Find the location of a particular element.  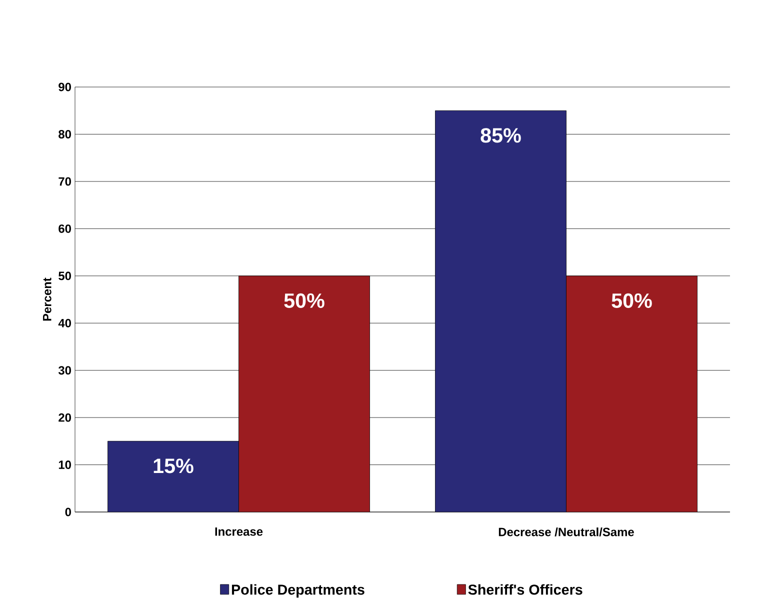

y-tick-label: 80 is located at coordinates (64, 134).